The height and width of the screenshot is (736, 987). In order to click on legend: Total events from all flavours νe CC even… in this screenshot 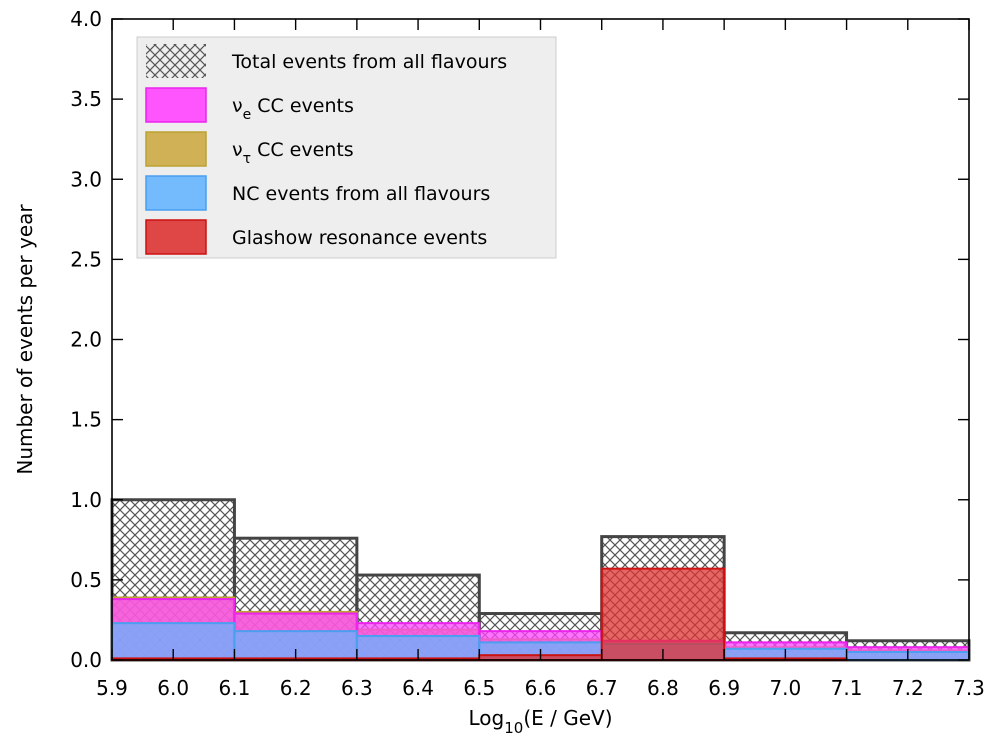, I will do `click(346, 147)`.